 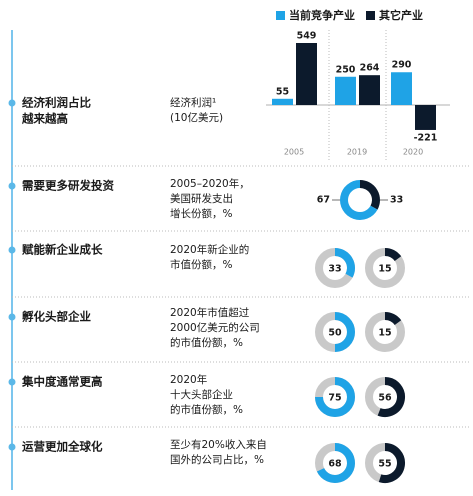 I want to click on row-description: 2000亿美元的公司, so click(x=215, y=327).